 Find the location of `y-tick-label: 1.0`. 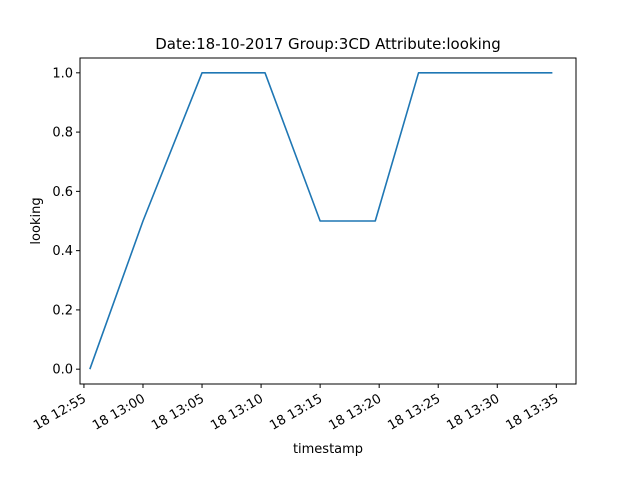

y-tick-label: 1.0 is located at coordinates (62, 73).